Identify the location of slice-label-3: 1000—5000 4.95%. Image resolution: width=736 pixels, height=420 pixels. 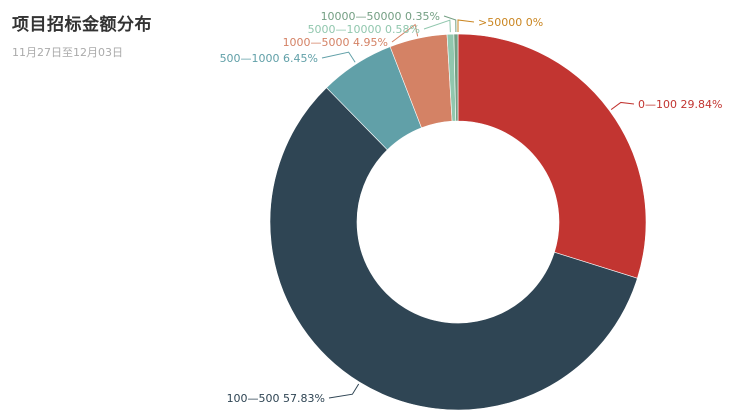
(335, 42).